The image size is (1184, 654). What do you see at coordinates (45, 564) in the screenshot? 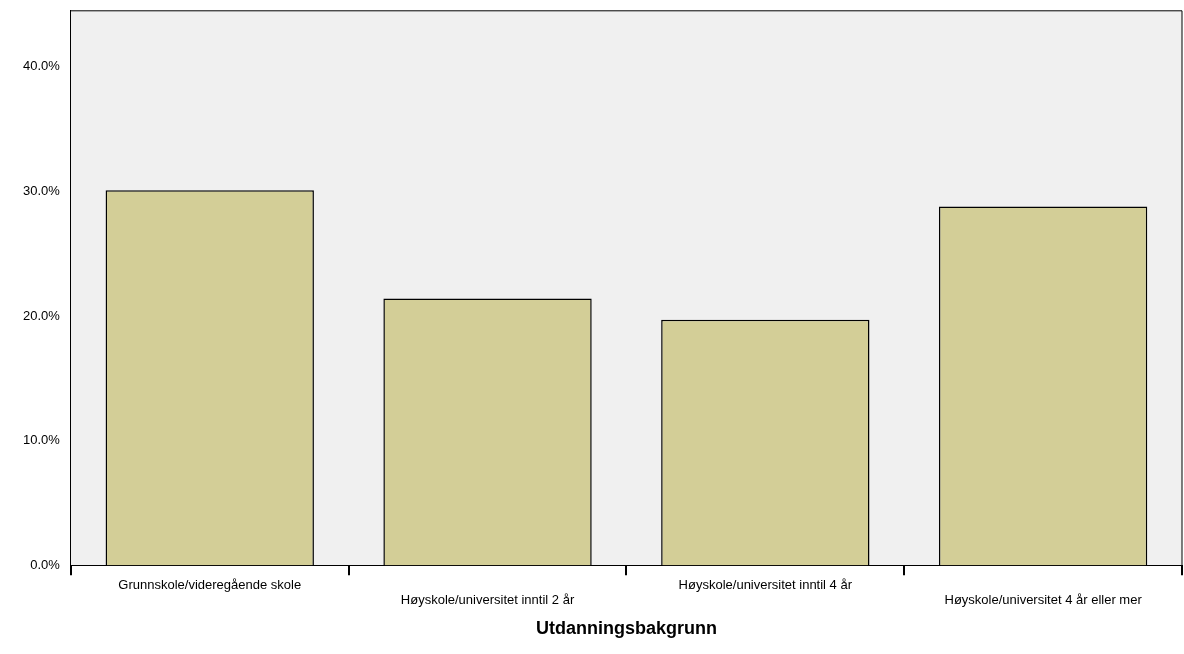
I see `y-tick-label: 0.0%` at bounding box center [45, 564].